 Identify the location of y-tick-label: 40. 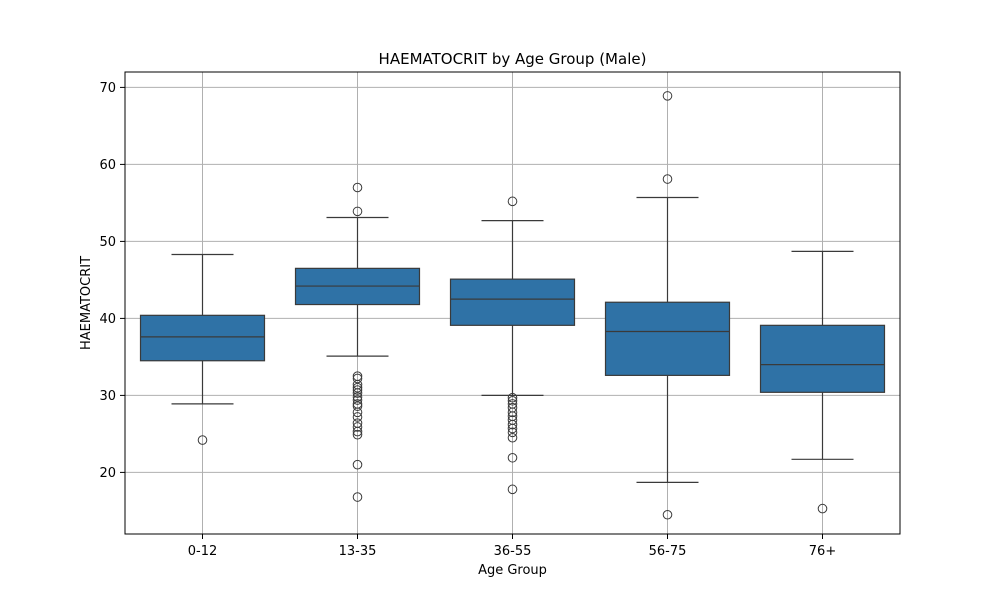
(107, 319).